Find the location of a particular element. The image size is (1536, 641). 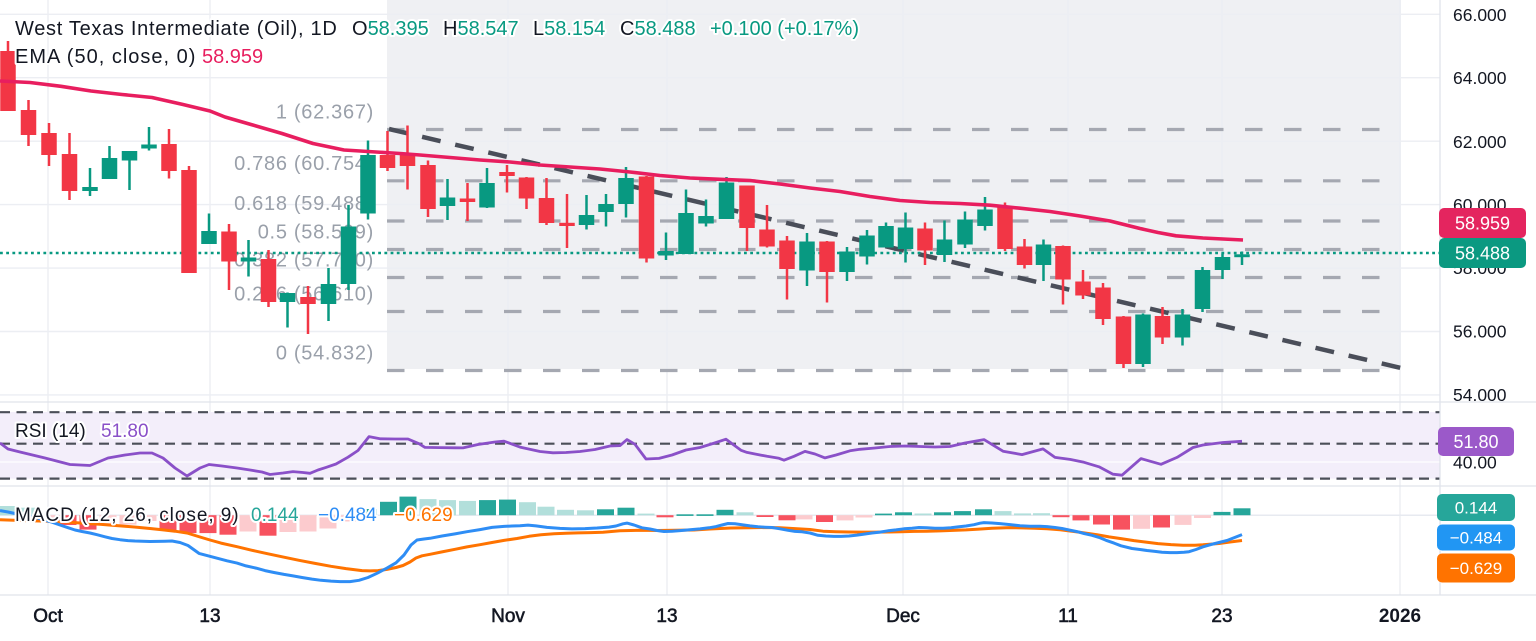

svg-text: 23 is located at coordinates (1221, 616).